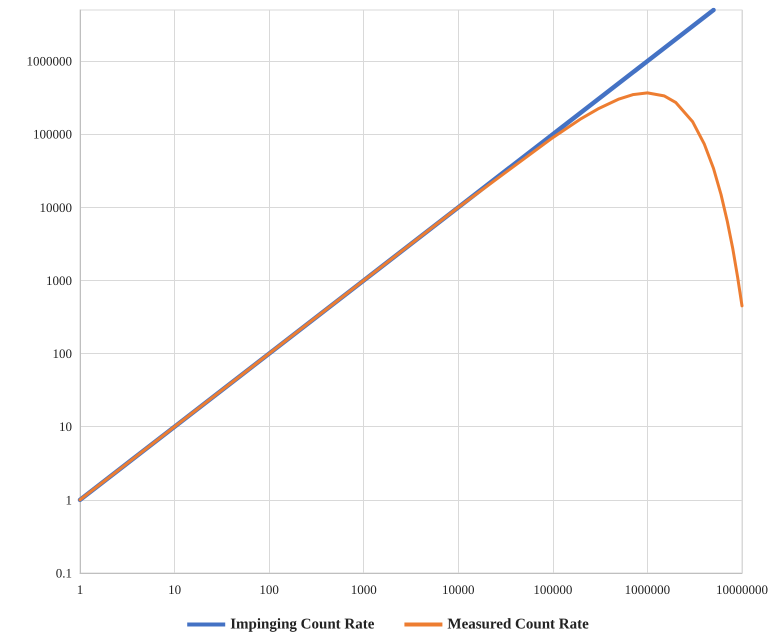 This screenshot has height=639, width=776. What do you see at coordinates (175, 589) in the screenshot?
I see `x-tick-label: 10` at bounding box center [175, 589].